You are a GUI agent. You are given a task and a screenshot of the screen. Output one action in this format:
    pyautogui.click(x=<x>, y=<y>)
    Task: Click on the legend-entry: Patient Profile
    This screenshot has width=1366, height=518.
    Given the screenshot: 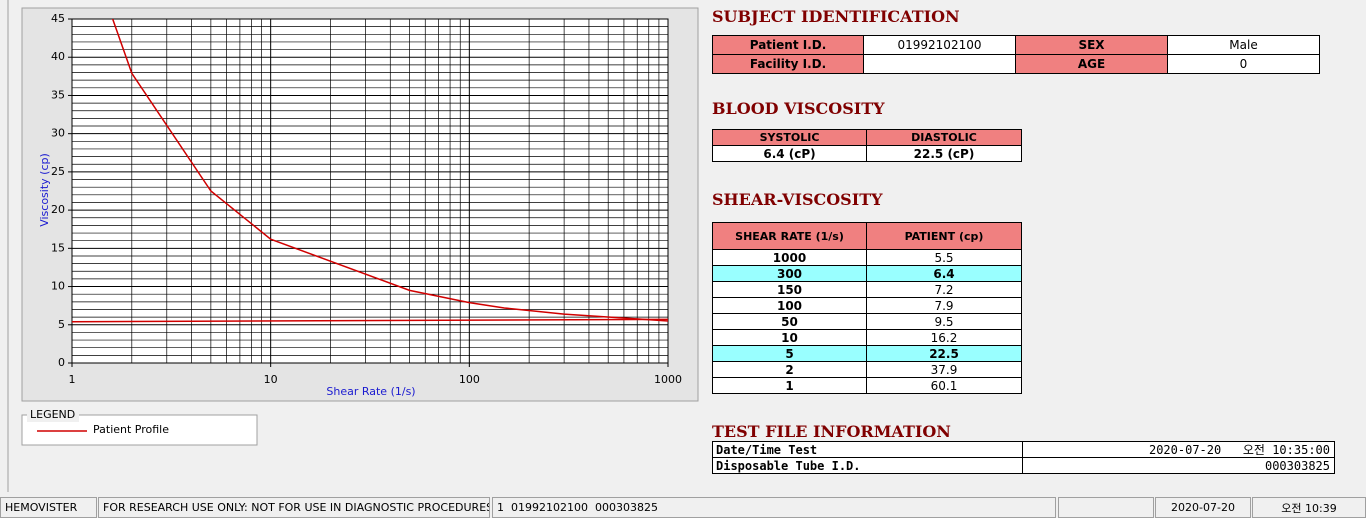 What is the action you would take?
    pyautogui.click(x=103, y=429)
    